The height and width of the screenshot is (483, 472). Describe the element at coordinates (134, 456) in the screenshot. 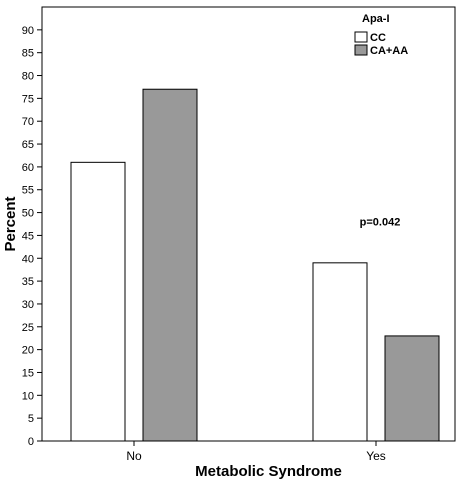

I see `x-tick-label: No` at that location.